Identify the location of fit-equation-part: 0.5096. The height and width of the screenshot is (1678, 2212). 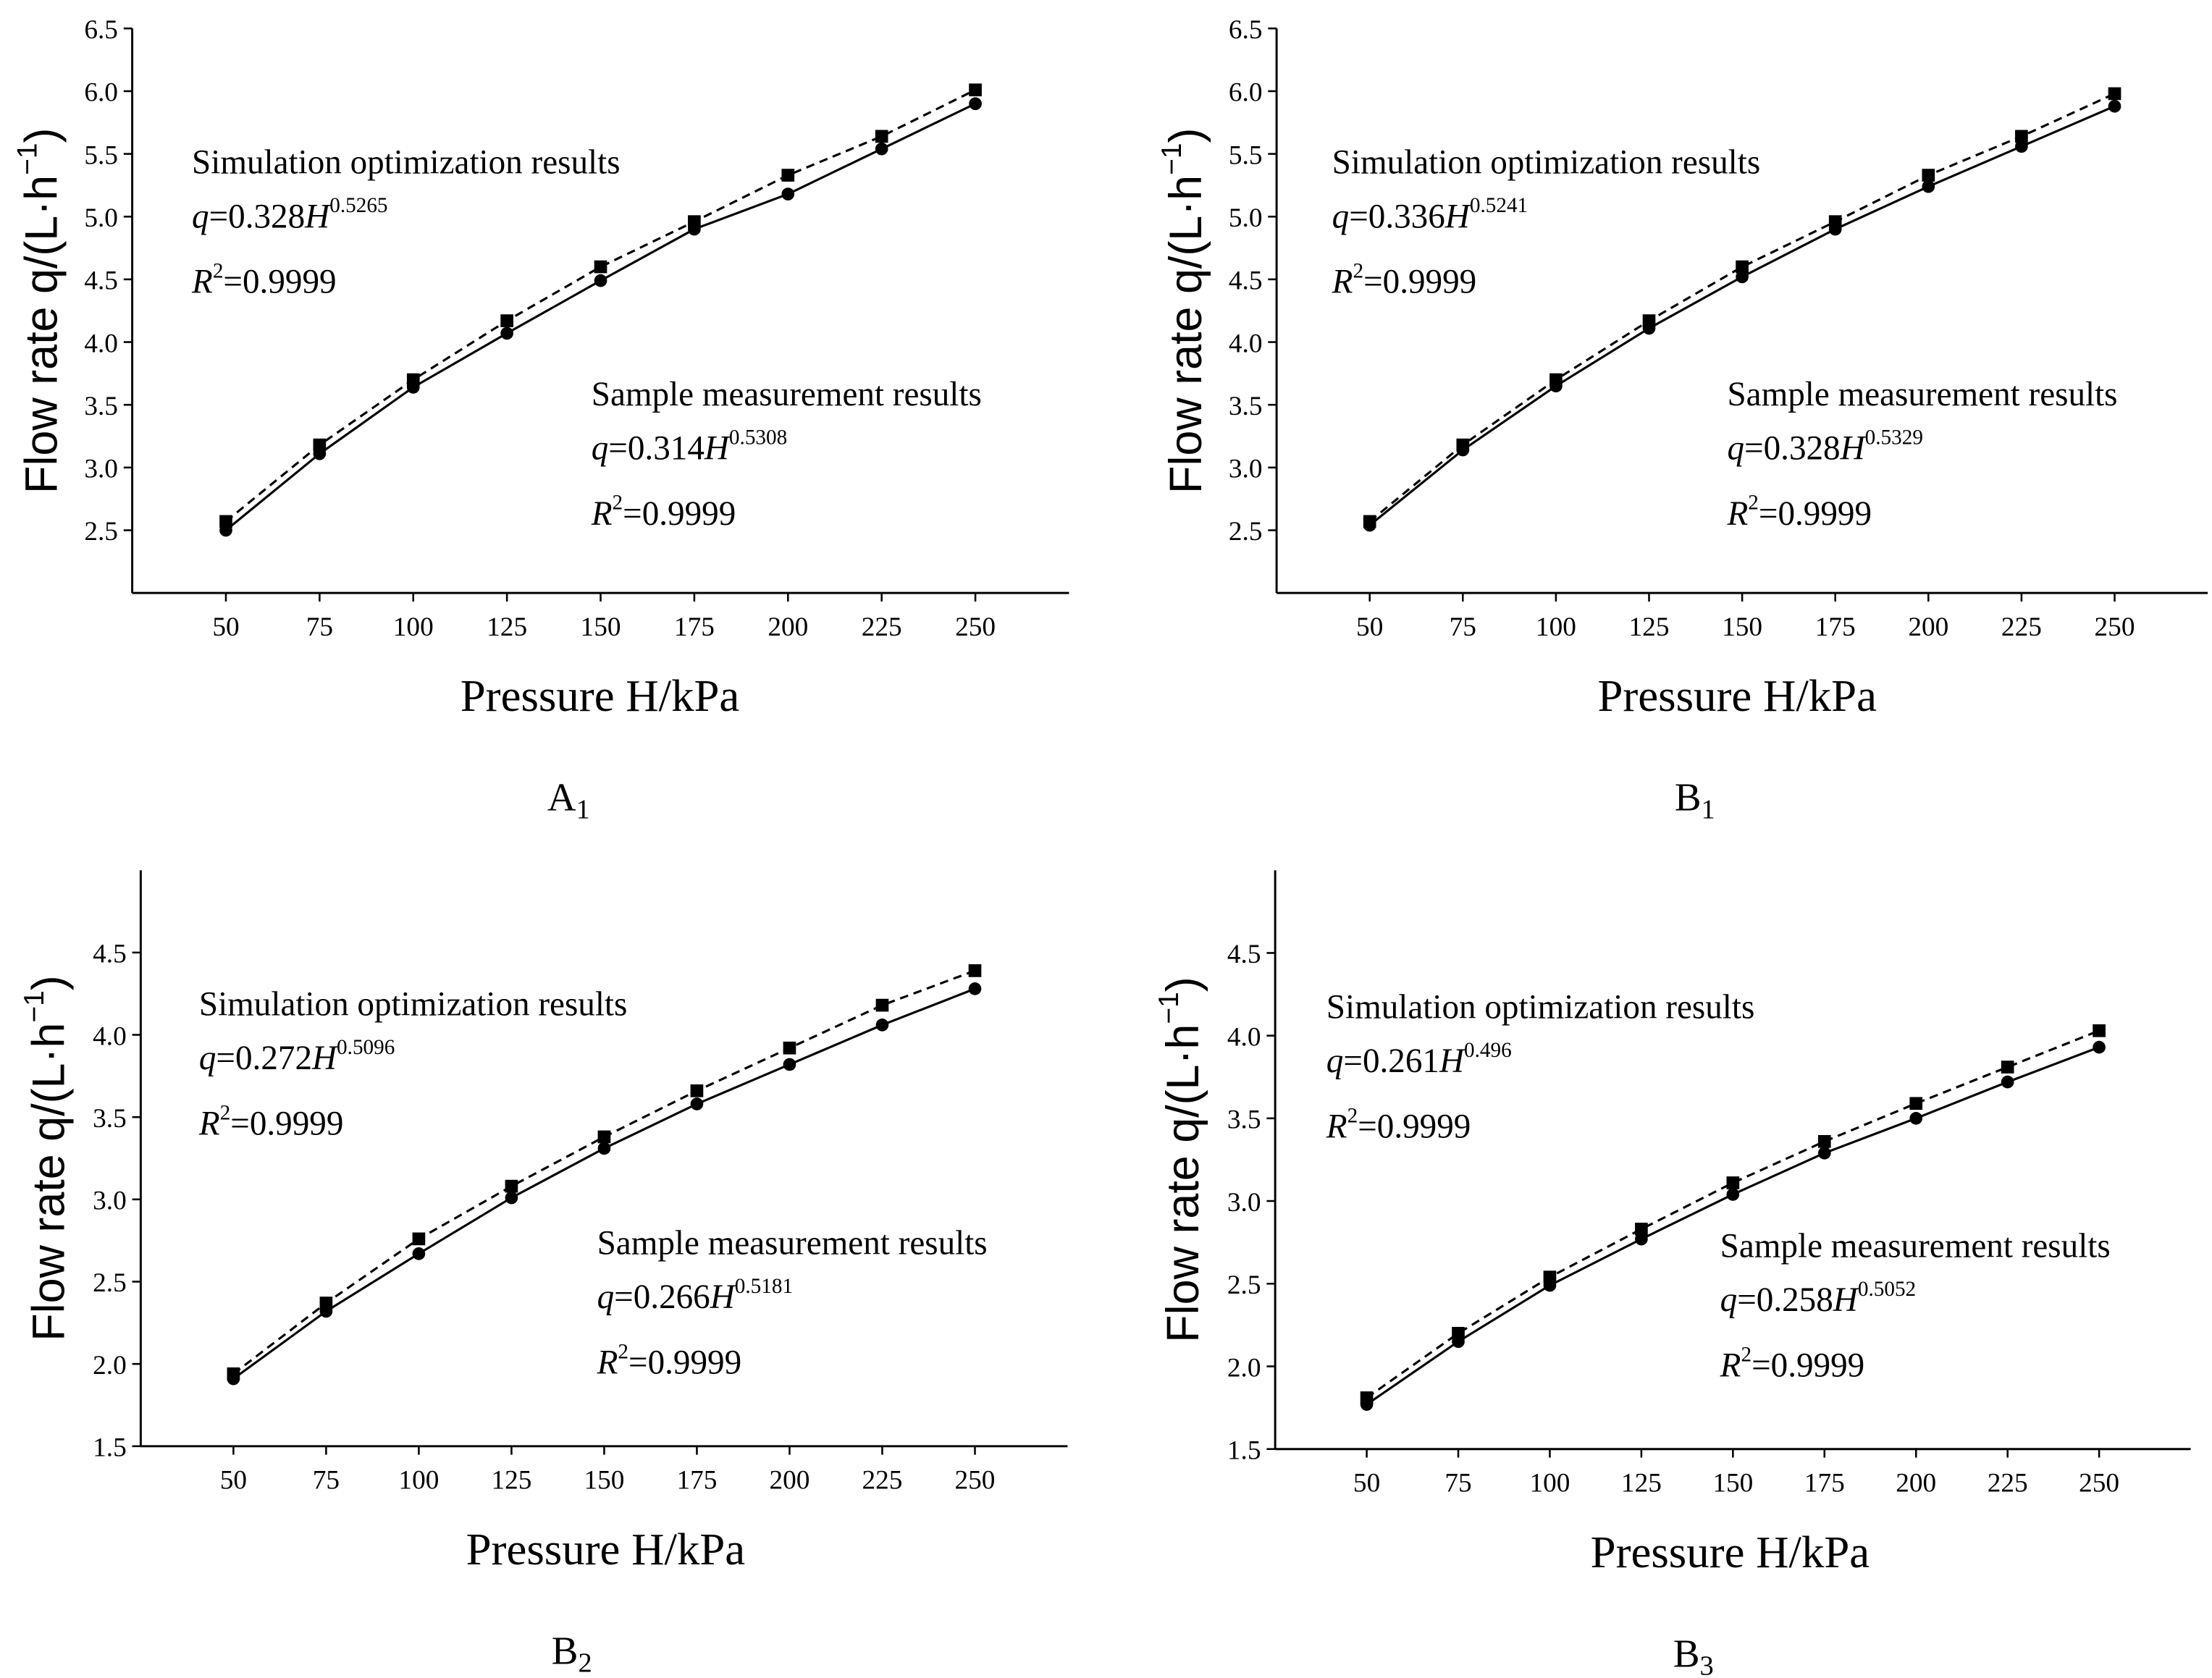
(366, 1047).